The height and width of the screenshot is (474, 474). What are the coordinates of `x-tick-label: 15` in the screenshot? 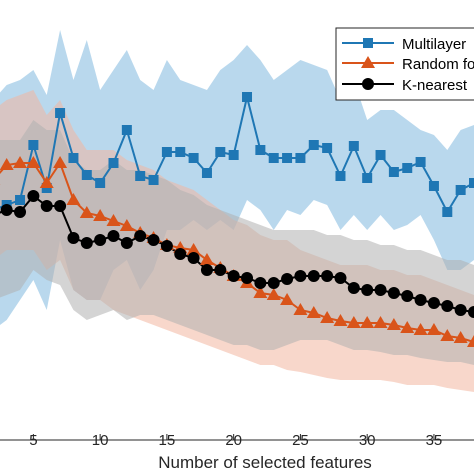 It's located at (167, 440).